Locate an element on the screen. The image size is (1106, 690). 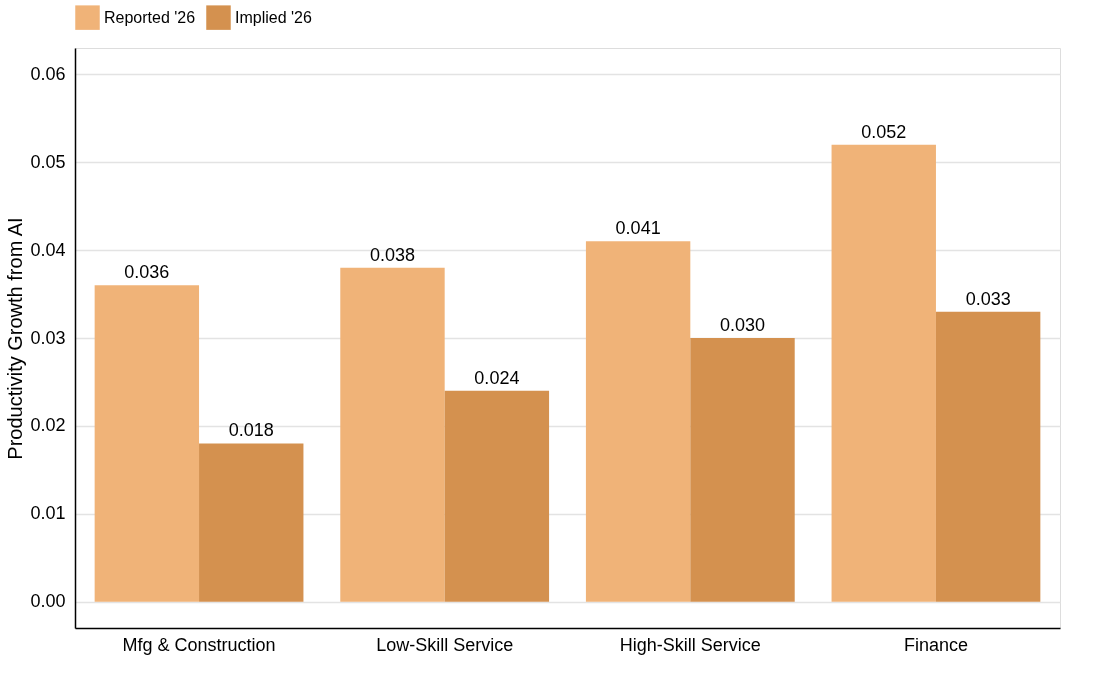
data-label: 0.033 is located at coordinates (988, 298).